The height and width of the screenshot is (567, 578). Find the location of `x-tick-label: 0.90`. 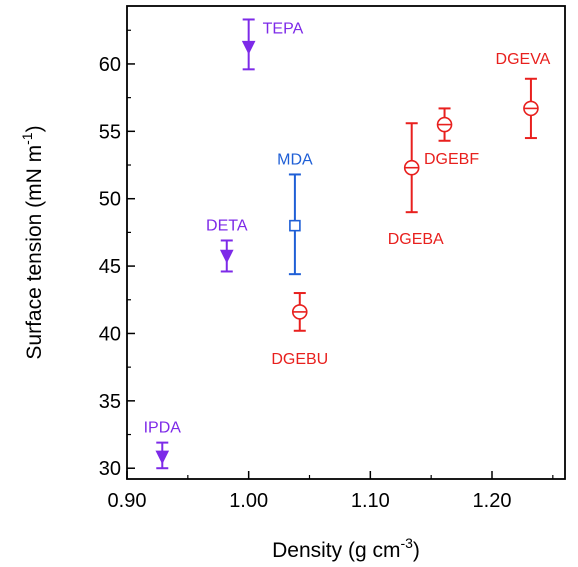

x-tick-label: 0.90 is located at coordinates (127, 501).